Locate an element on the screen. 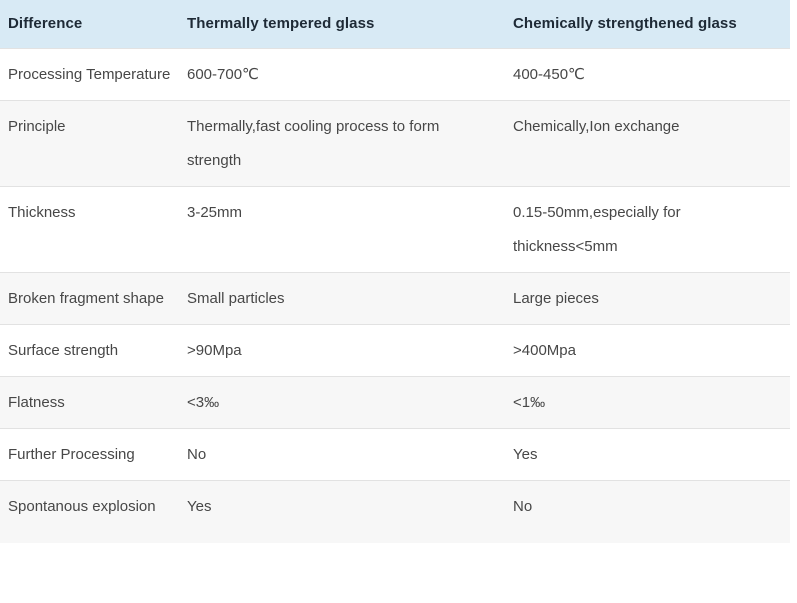 The width and height of the screenshot is (797, 603). row-label: Broken fragment shape is located at coordinates (86, 298).